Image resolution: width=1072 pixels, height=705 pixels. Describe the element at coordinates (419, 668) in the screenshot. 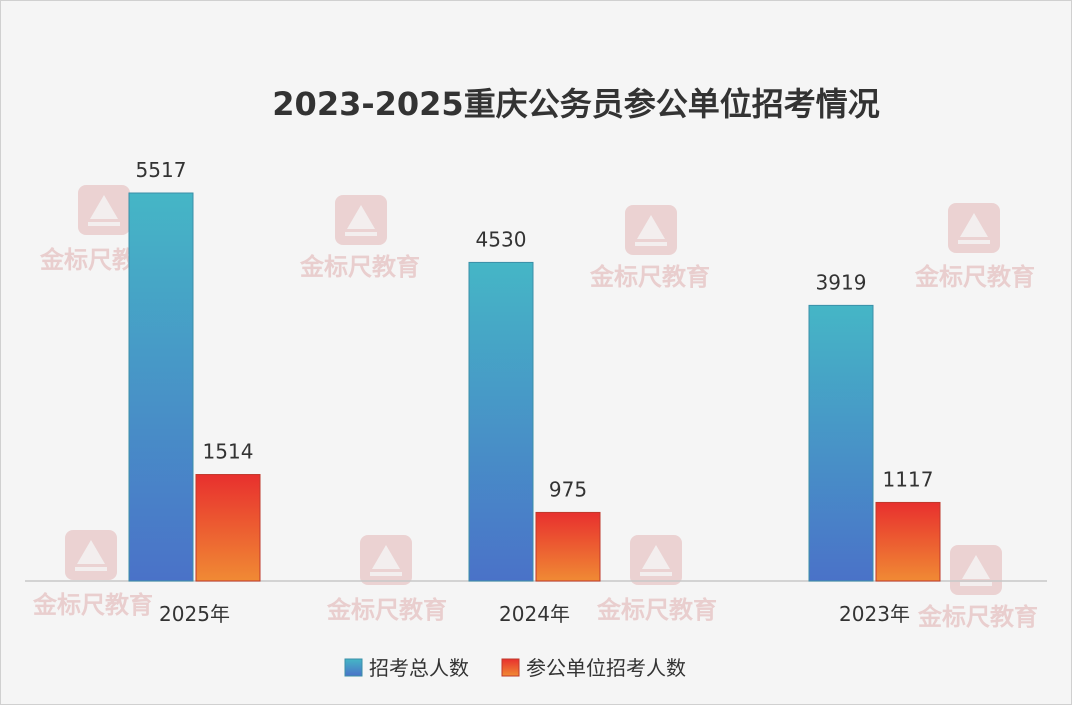

I see `legend-label-0: 招考总人数` at that location.